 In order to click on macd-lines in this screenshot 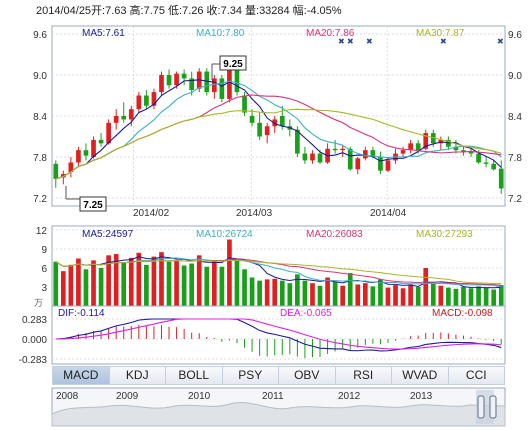, I will do `click(278, 335)`.